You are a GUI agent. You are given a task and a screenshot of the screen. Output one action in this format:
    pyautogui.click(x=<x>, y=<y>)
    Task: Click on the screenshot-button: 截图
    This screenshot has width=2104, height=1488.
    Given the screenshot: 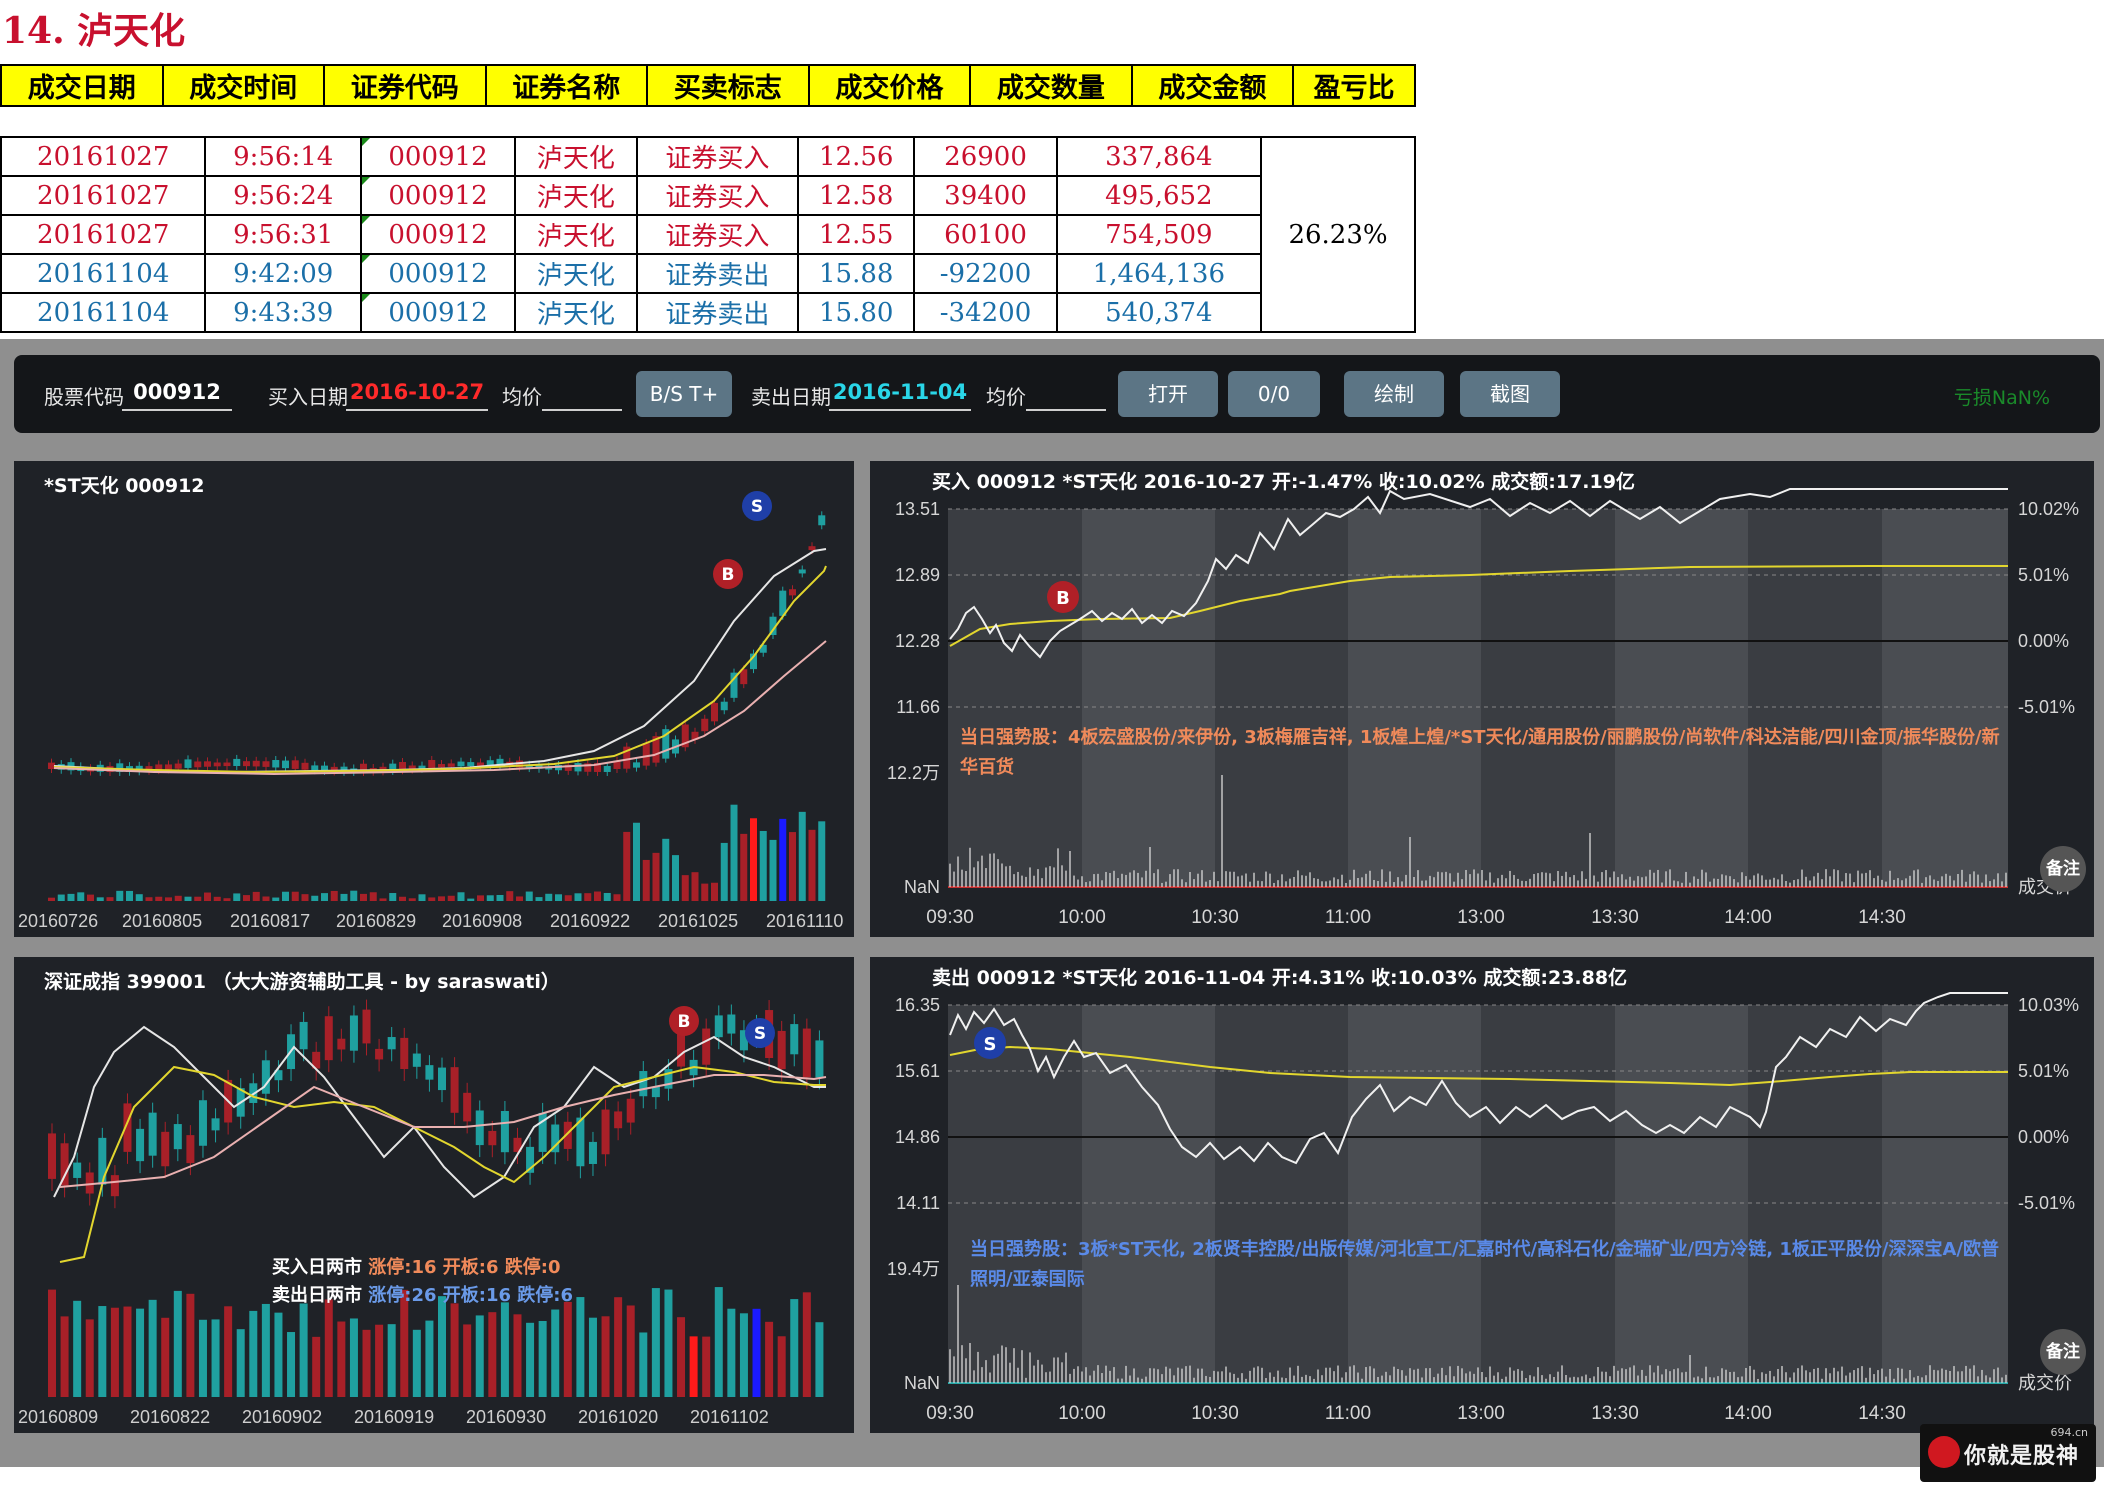 What is the action you would take?
    pyautogui.click(x=1510, y=394)
    